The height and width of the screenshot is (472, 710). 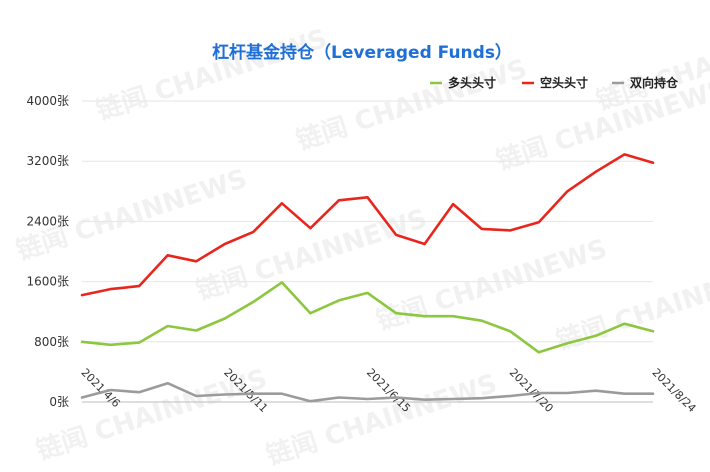 I want to click on legend-label: 双向持仓, so click(x=654, y=82).